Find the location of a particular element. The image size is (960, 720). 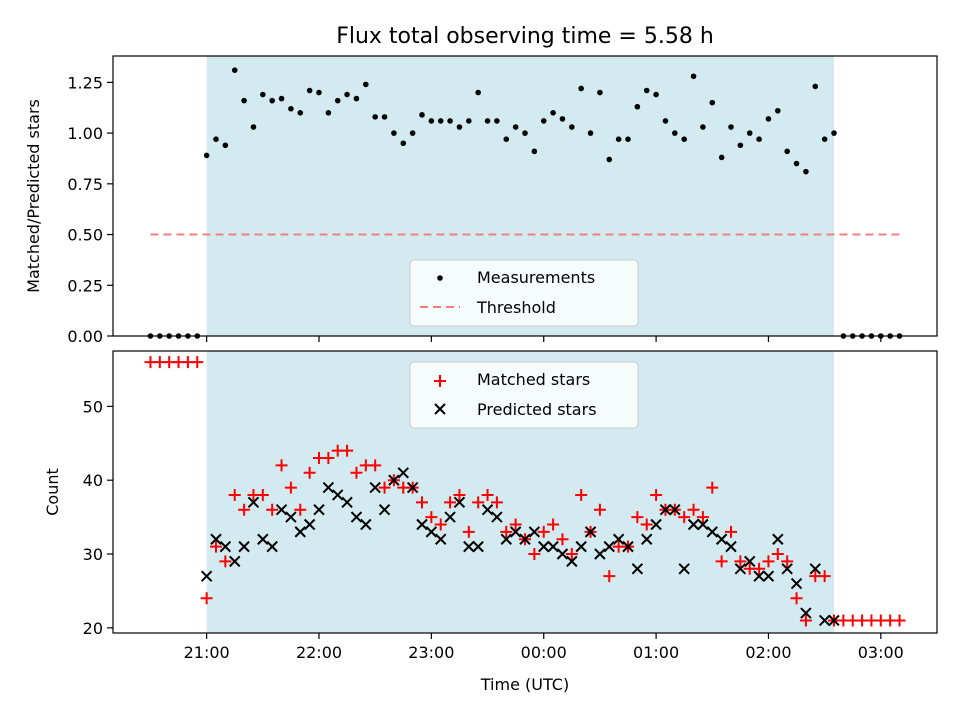

bottom-xtick-label: 22:00 is located at coordinates (319, 652).